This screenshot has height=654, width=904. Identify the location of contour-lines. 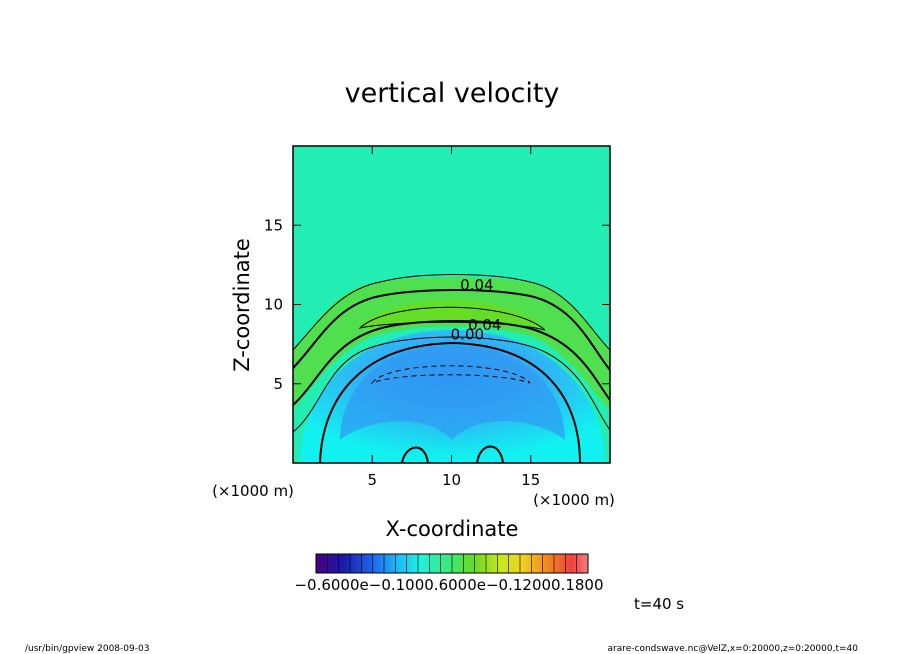
(451, 368).